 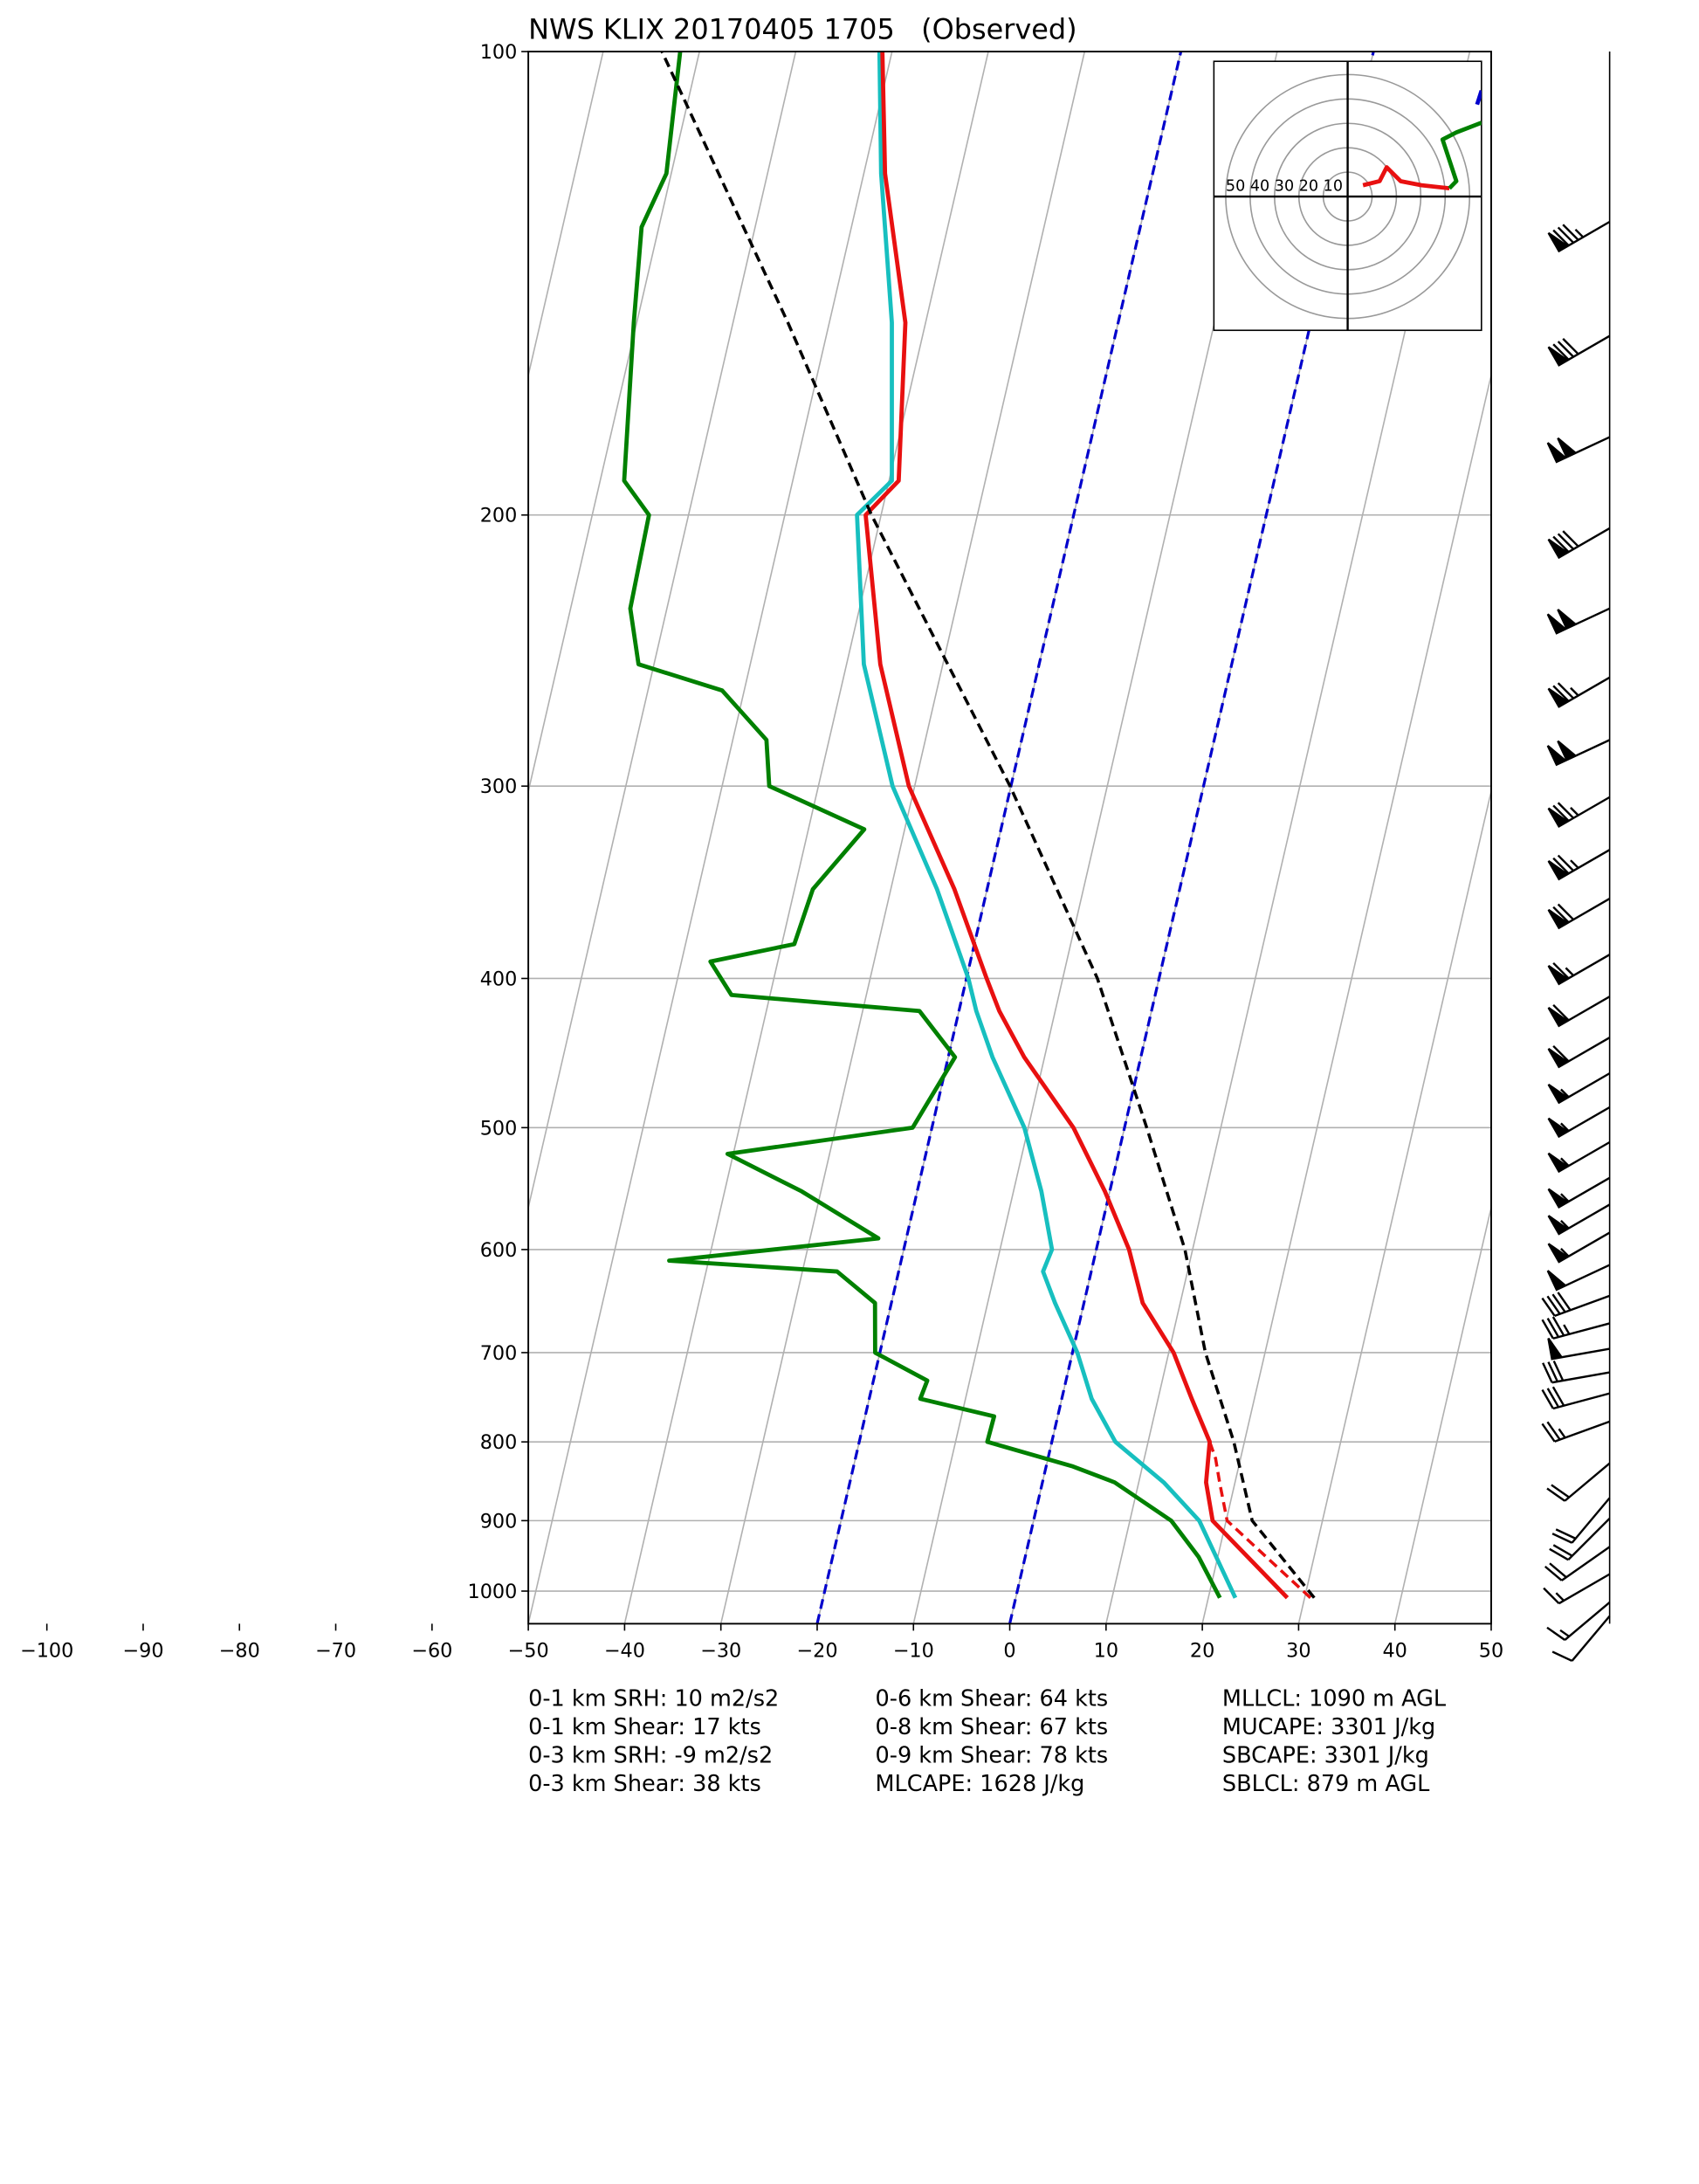 What do you see at coordinates (1334, 1699) in the screenshot?
I see `stat-text: MLLCL: 1090 m AGL` at bounding box center [1334, 1699].